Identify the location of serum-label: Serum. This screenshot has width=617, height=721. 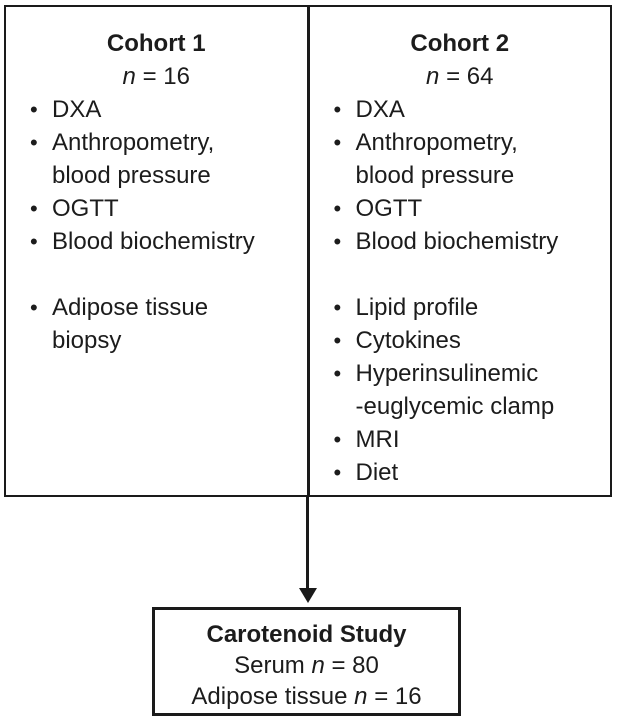
(273, 665).